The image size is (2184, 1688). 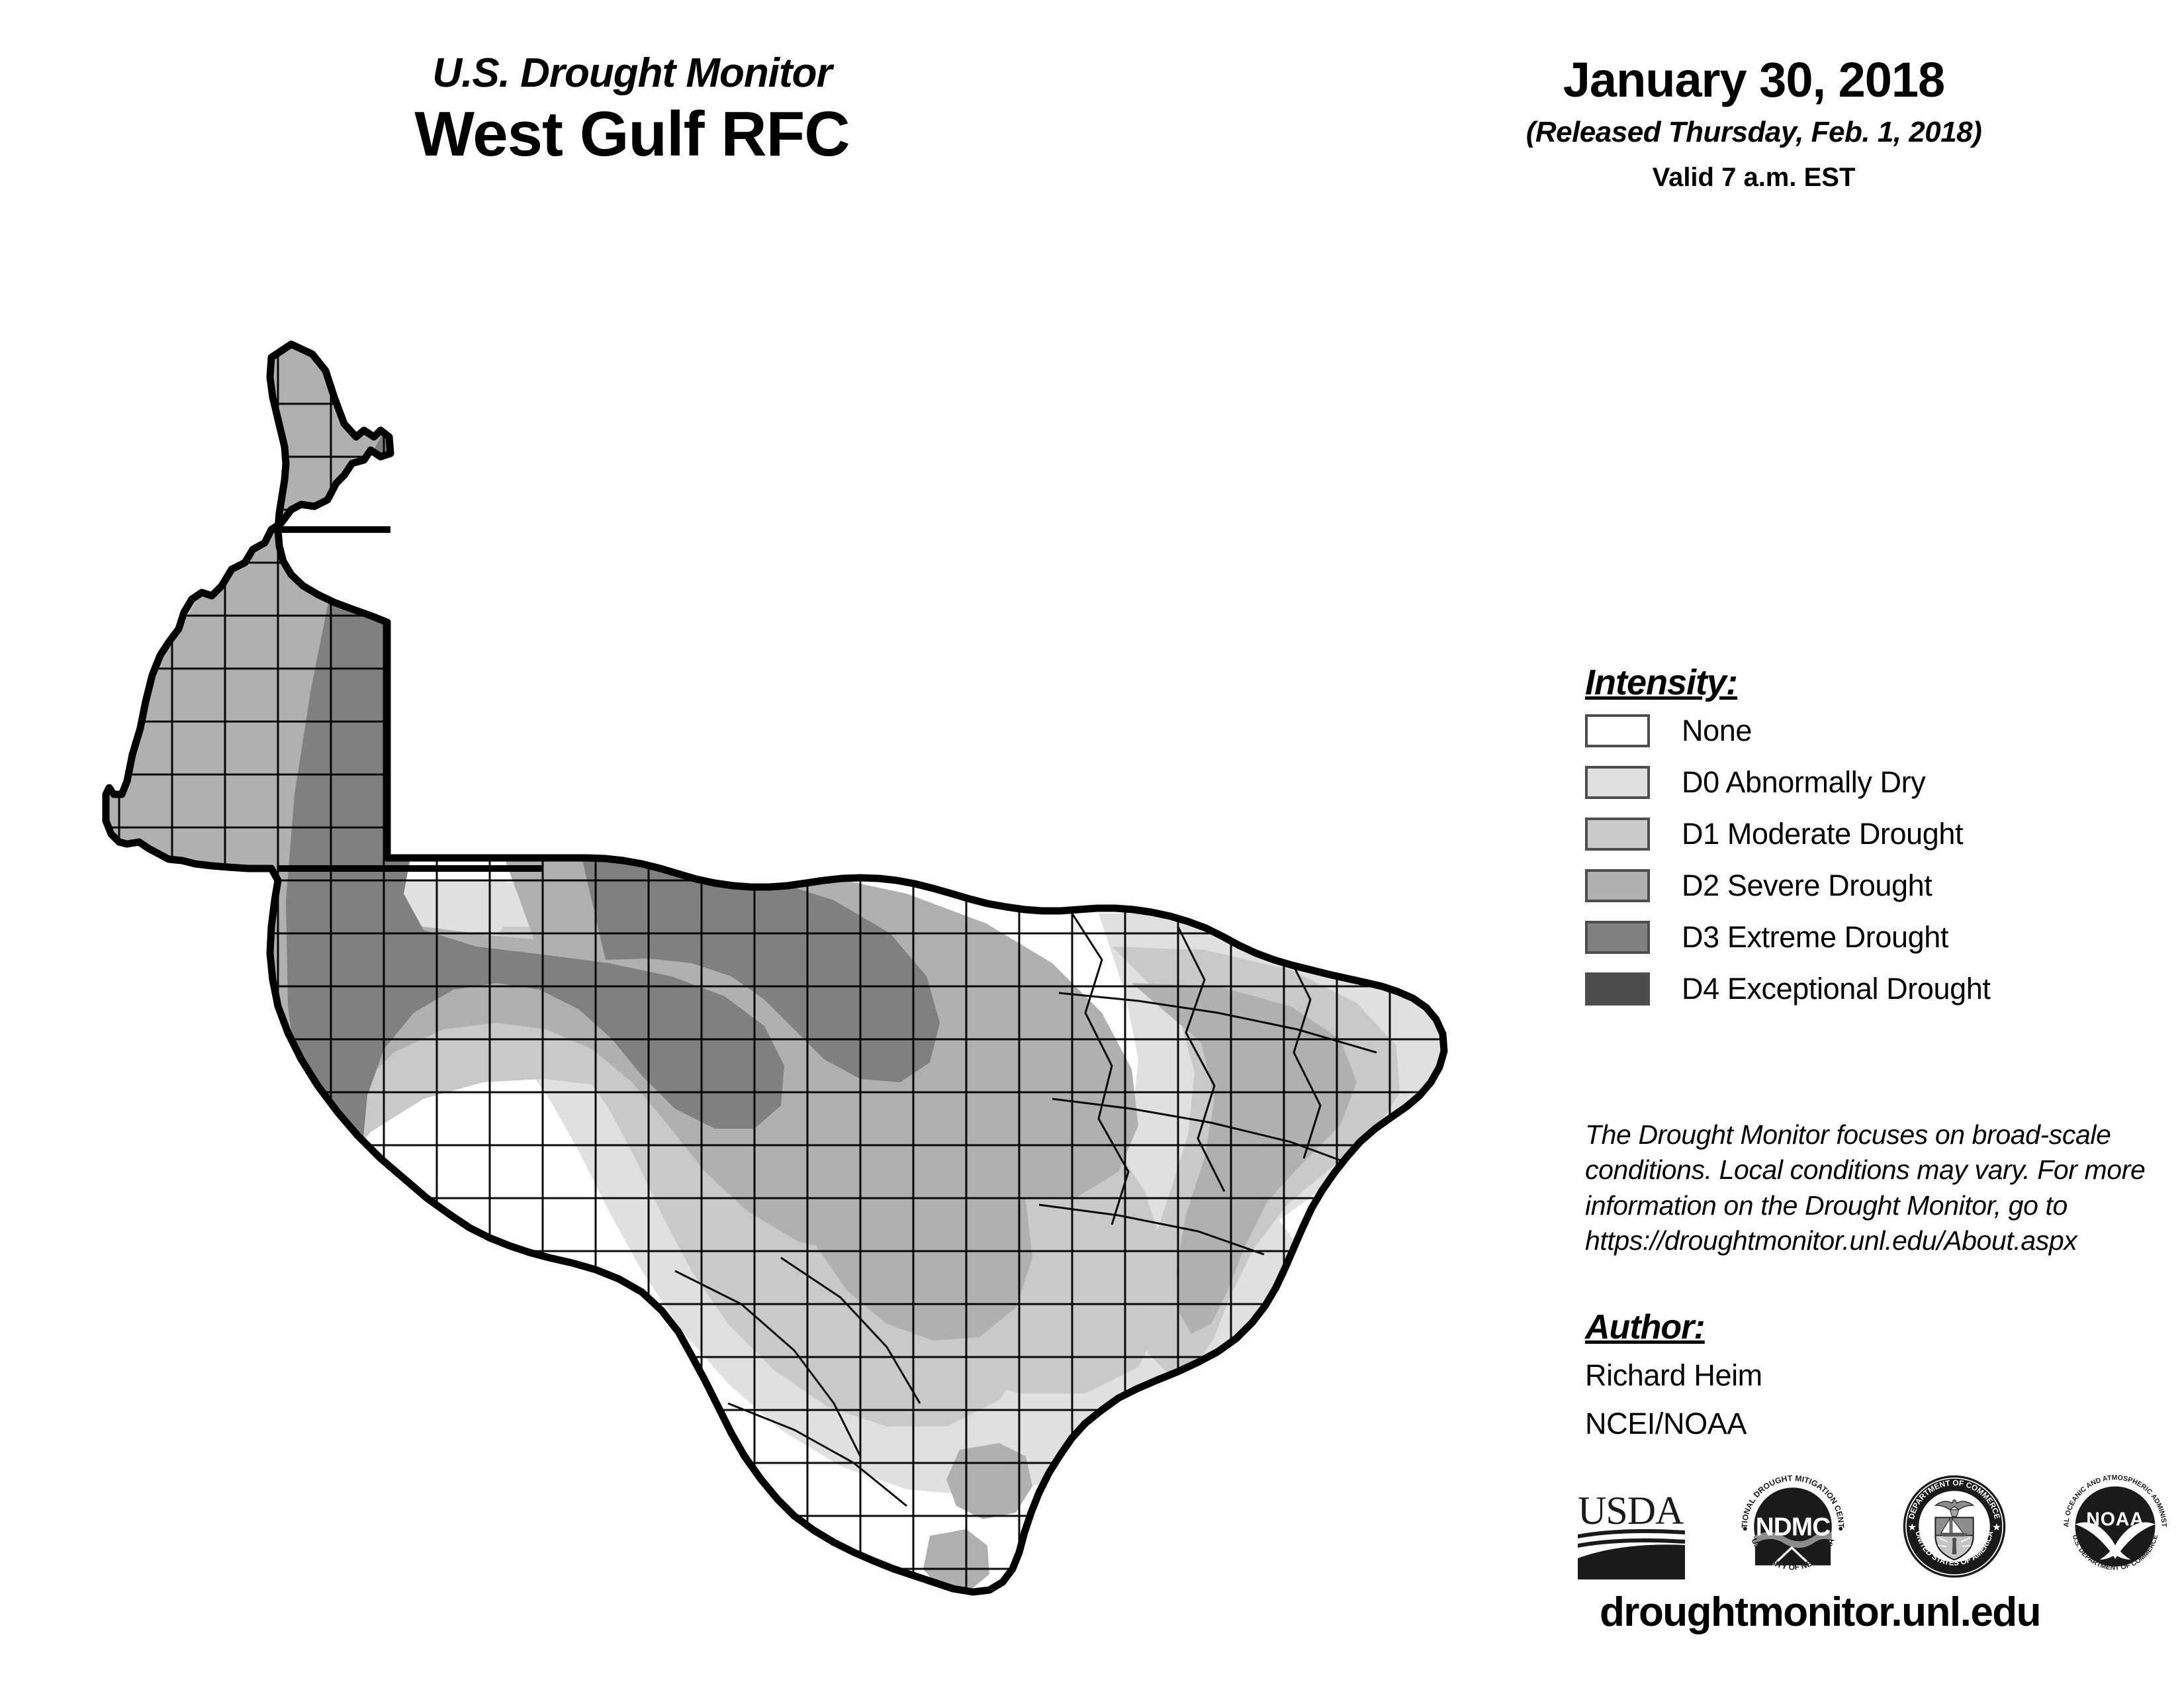 I want to click on legend-title: Intensity:, so click(x=1661, y=682).